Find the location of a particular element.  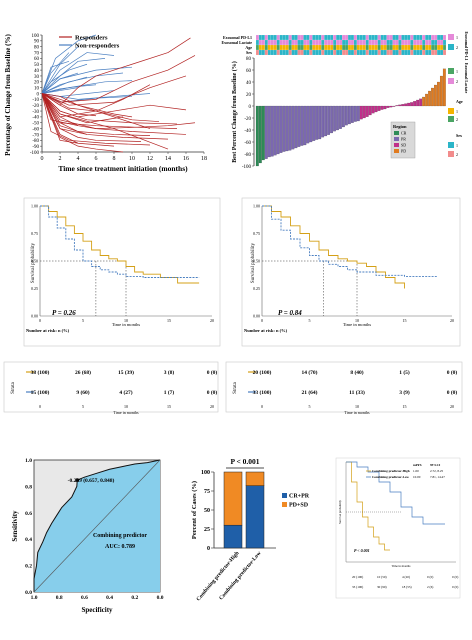

waterfall-y-tick-label: 80 is located at coordinates (249, 59).